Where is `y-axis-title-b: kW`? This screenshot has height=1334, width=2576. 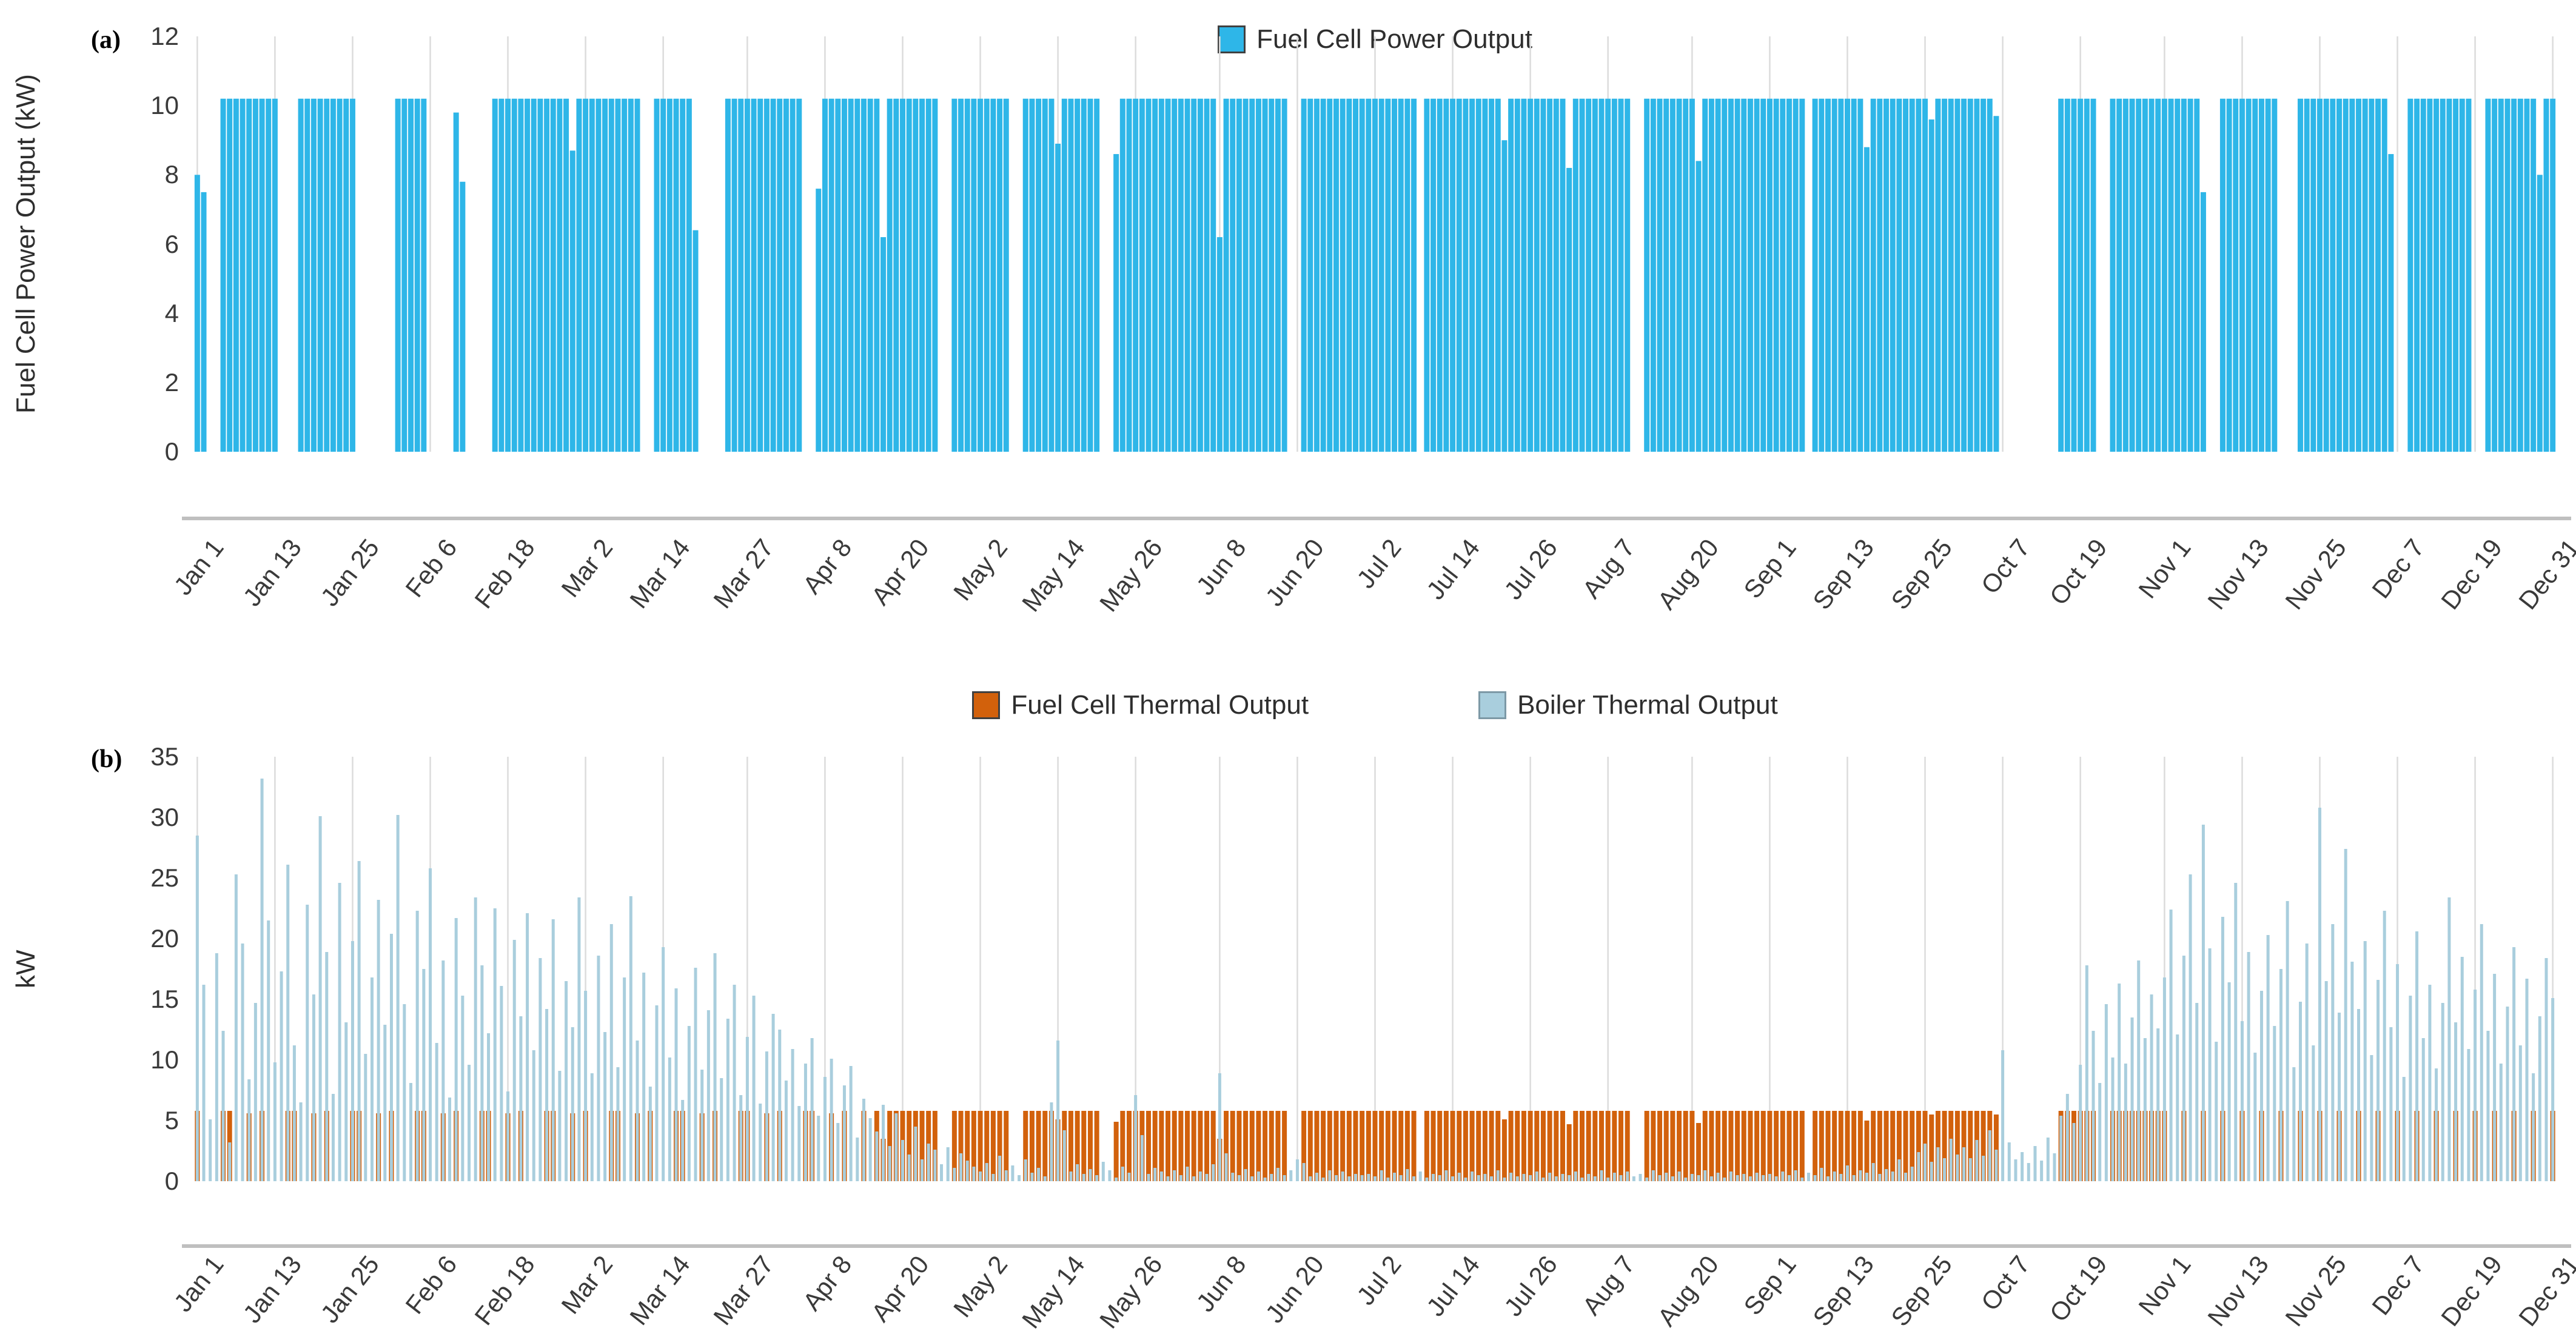 y-axis-title-b: kW is located at coordinates (26, 969).